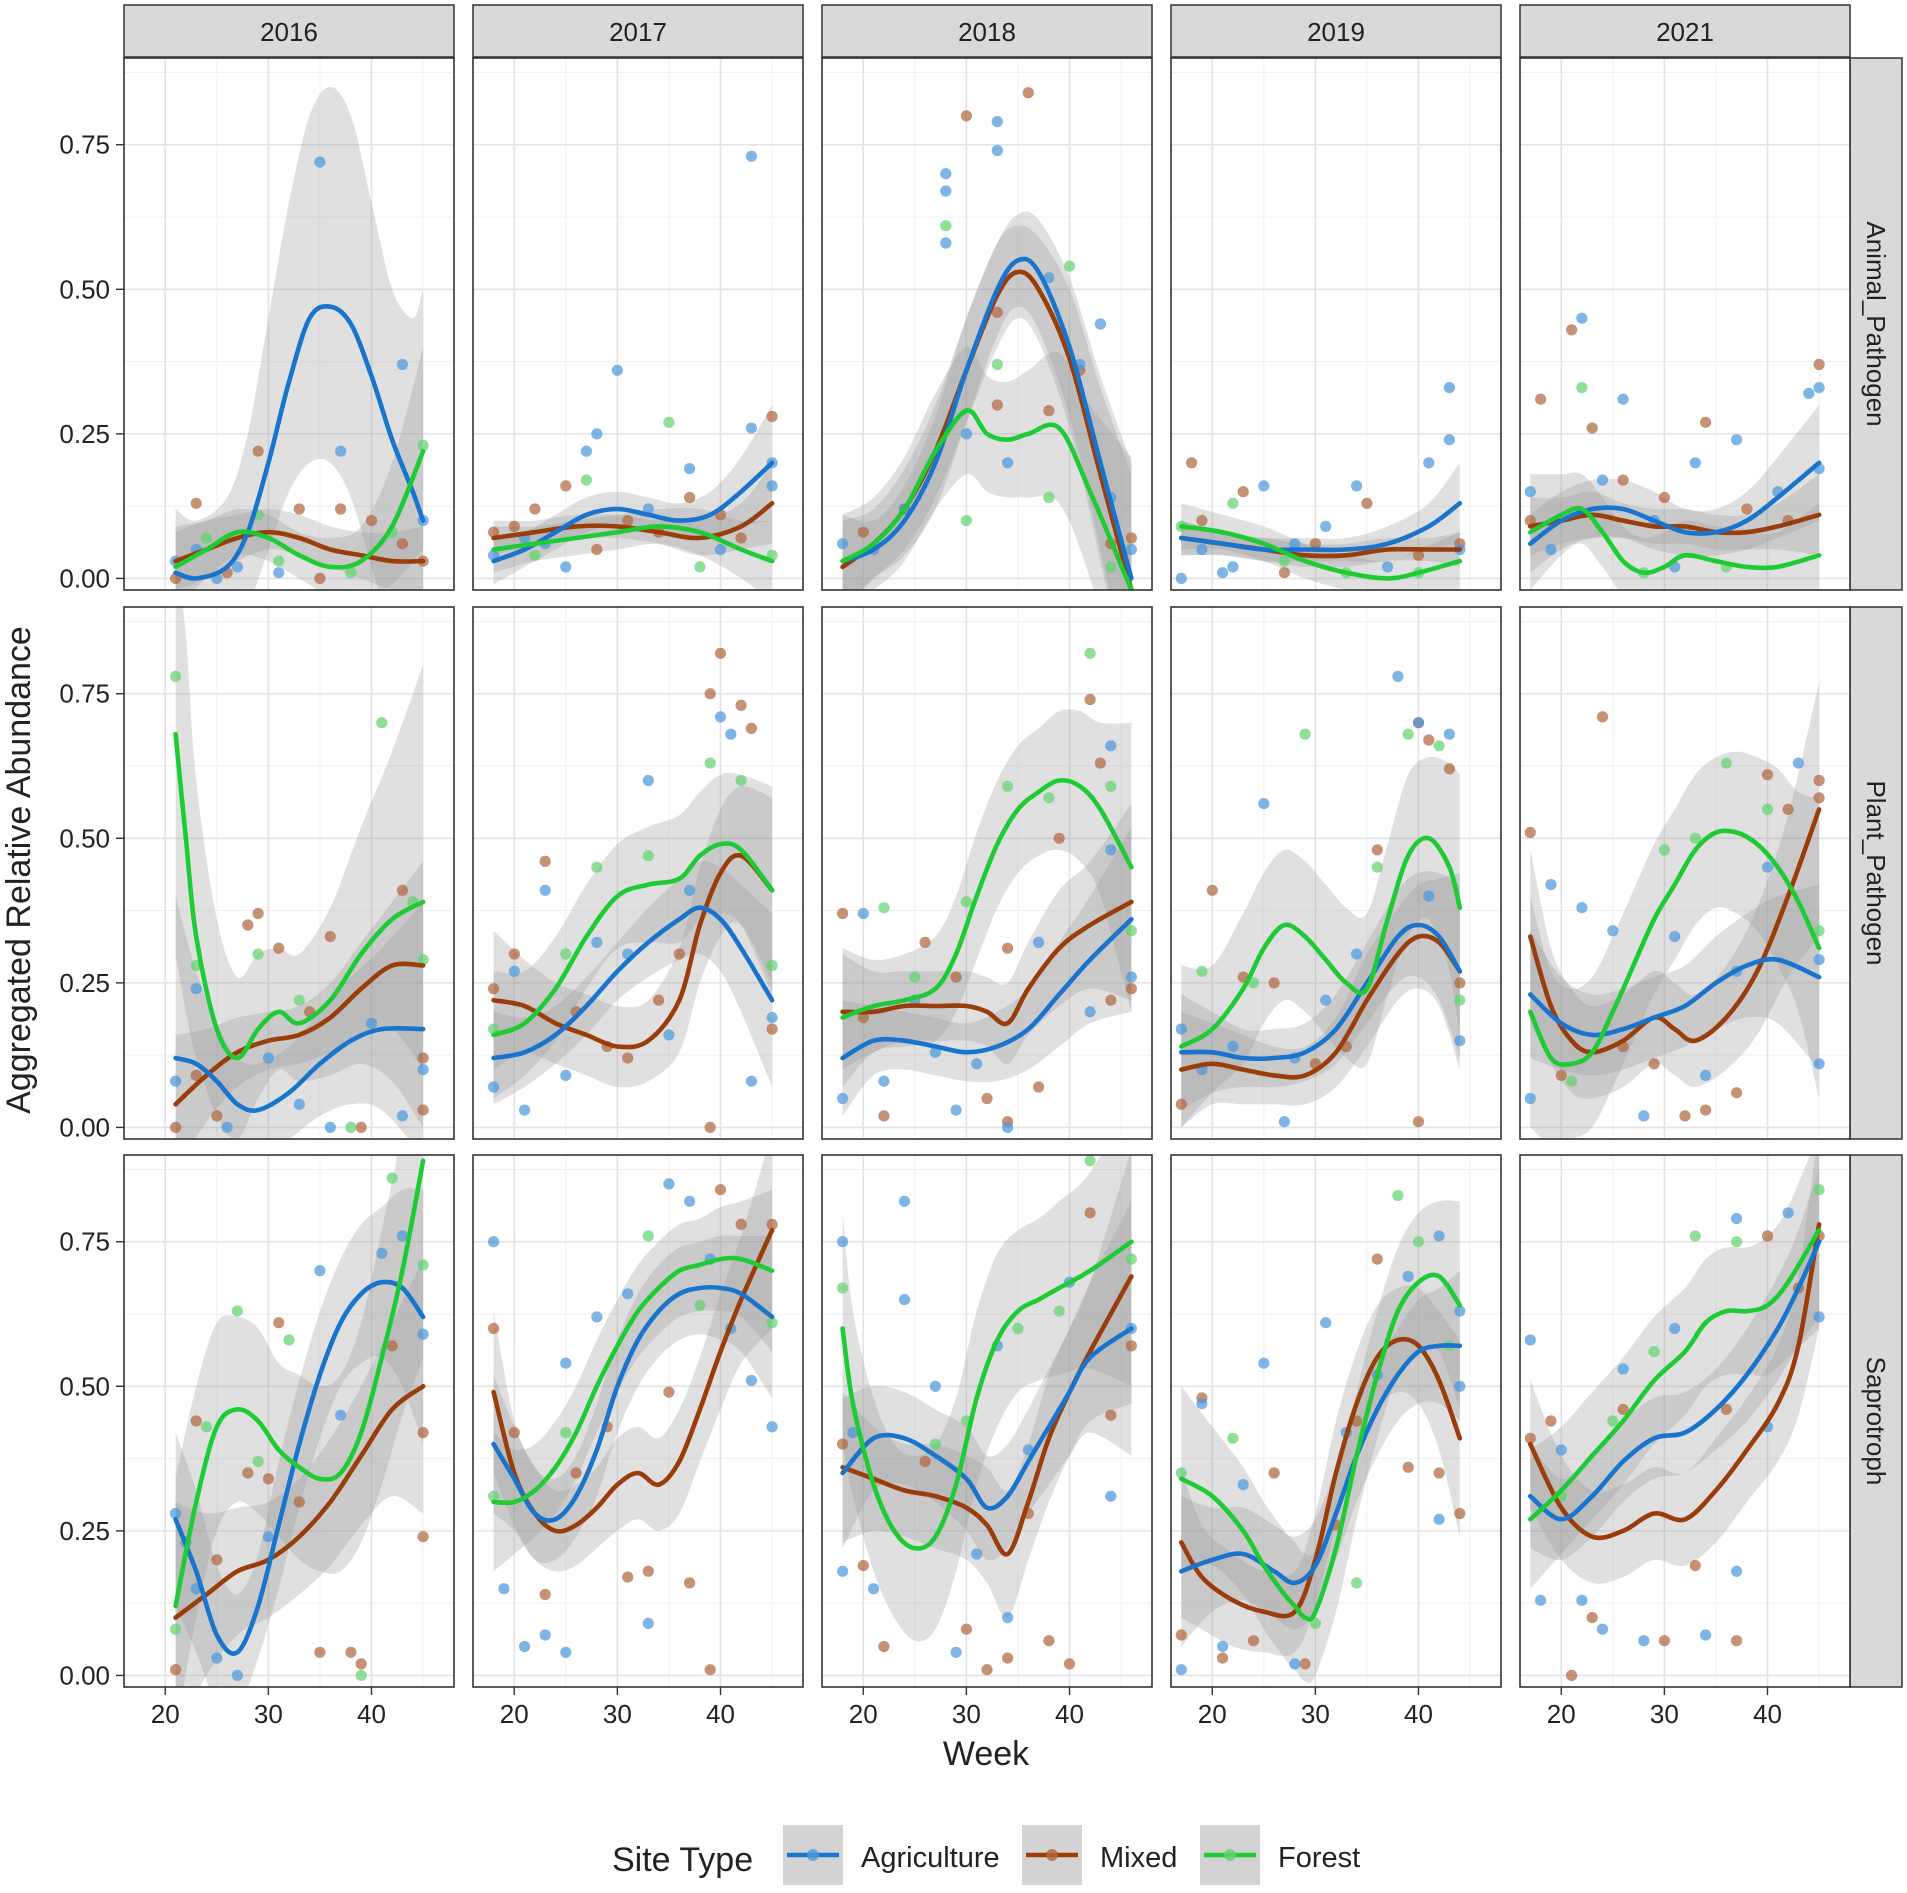 The width and height of the screenshot is (1907, 1893). What do you see at coordinates (1069, 1714) in the screenshot?
I see `x-tick-label: 40` at bounding box center [1069, 1714].